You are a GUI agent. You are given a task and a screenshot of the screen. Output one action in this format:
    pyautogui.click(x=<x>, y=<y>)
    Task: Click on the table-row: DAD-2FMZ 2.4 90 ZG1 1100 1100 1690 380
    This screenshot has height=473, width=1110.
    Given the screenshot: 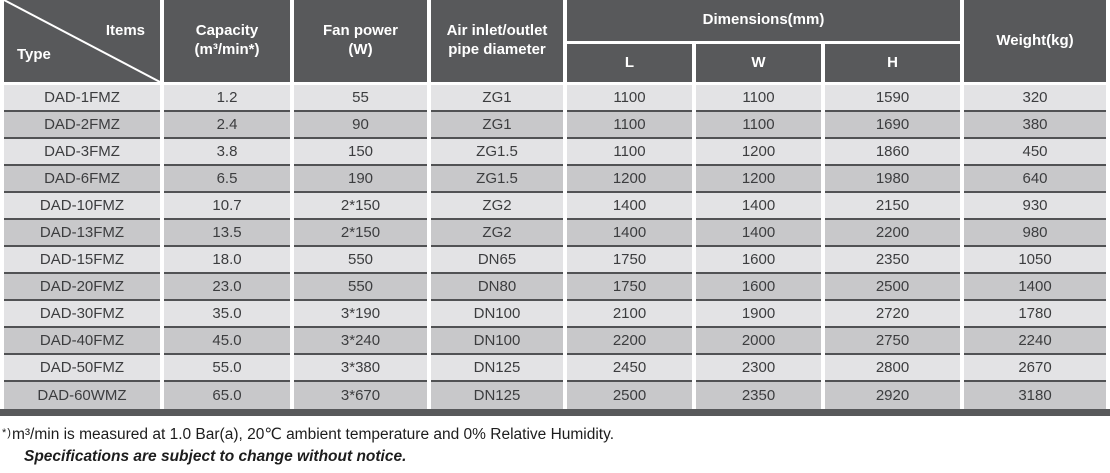 What is the action you would take?
    pyautogui.click(x=555, y=125)
    